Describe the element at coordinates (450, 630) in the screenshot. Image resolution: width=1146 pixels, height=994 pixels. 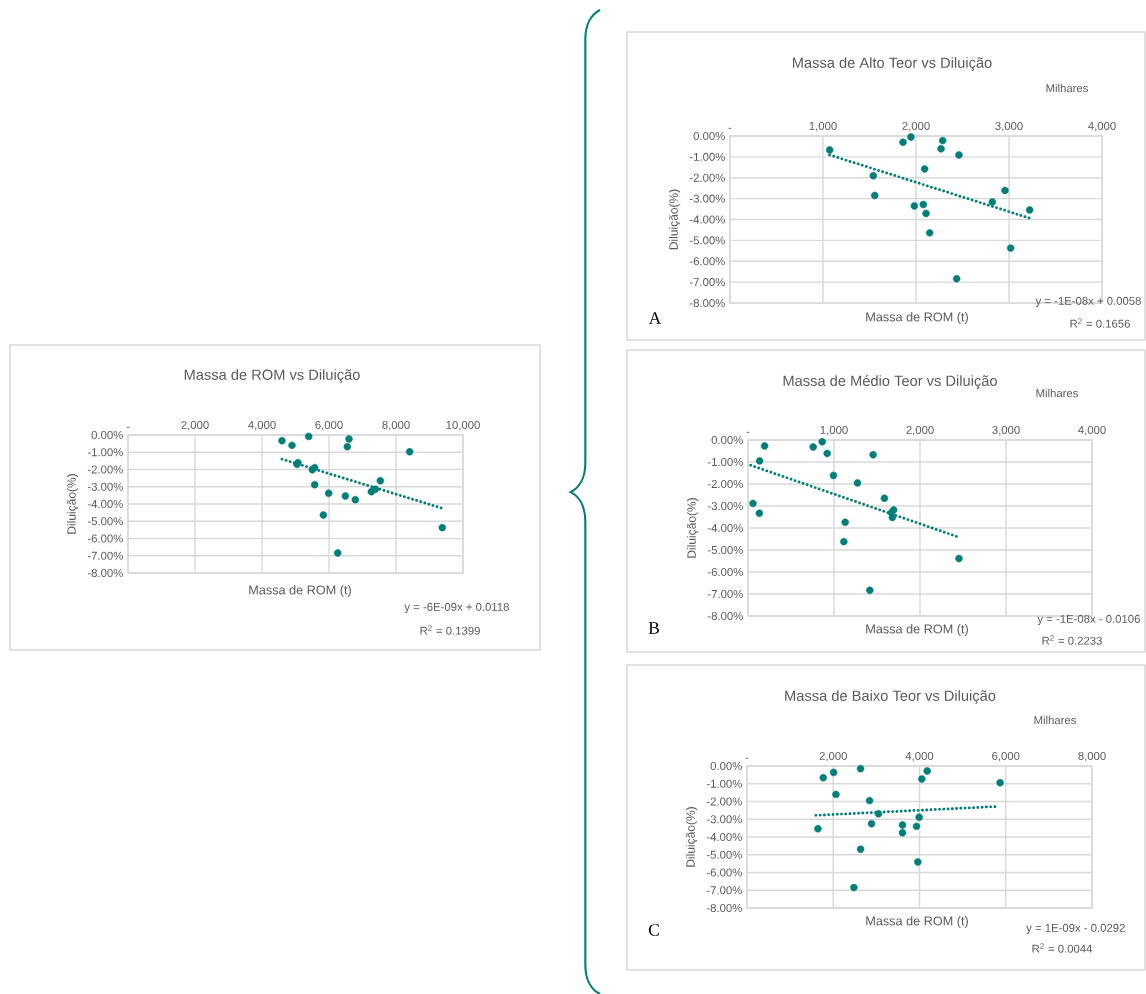
I see `text: R$^{2}$ = 0.1399` at that location.